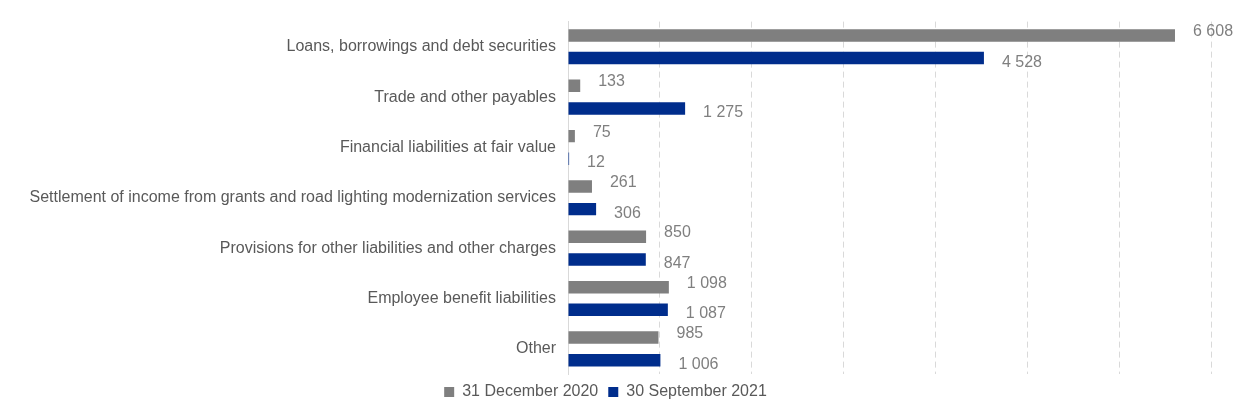  I want to click on y-tick-label: Financial liabilities at fair value, so click(448, 146).